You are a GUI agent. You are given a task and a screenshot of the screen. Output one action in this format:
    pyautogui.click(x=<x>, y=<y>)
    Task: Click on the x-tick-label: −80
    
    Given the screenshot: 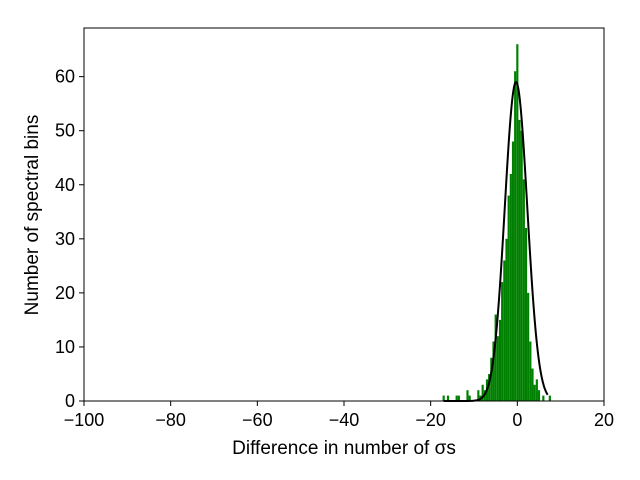 What is the action you would take?
    pyautogui.click(x=170, y=420)
    